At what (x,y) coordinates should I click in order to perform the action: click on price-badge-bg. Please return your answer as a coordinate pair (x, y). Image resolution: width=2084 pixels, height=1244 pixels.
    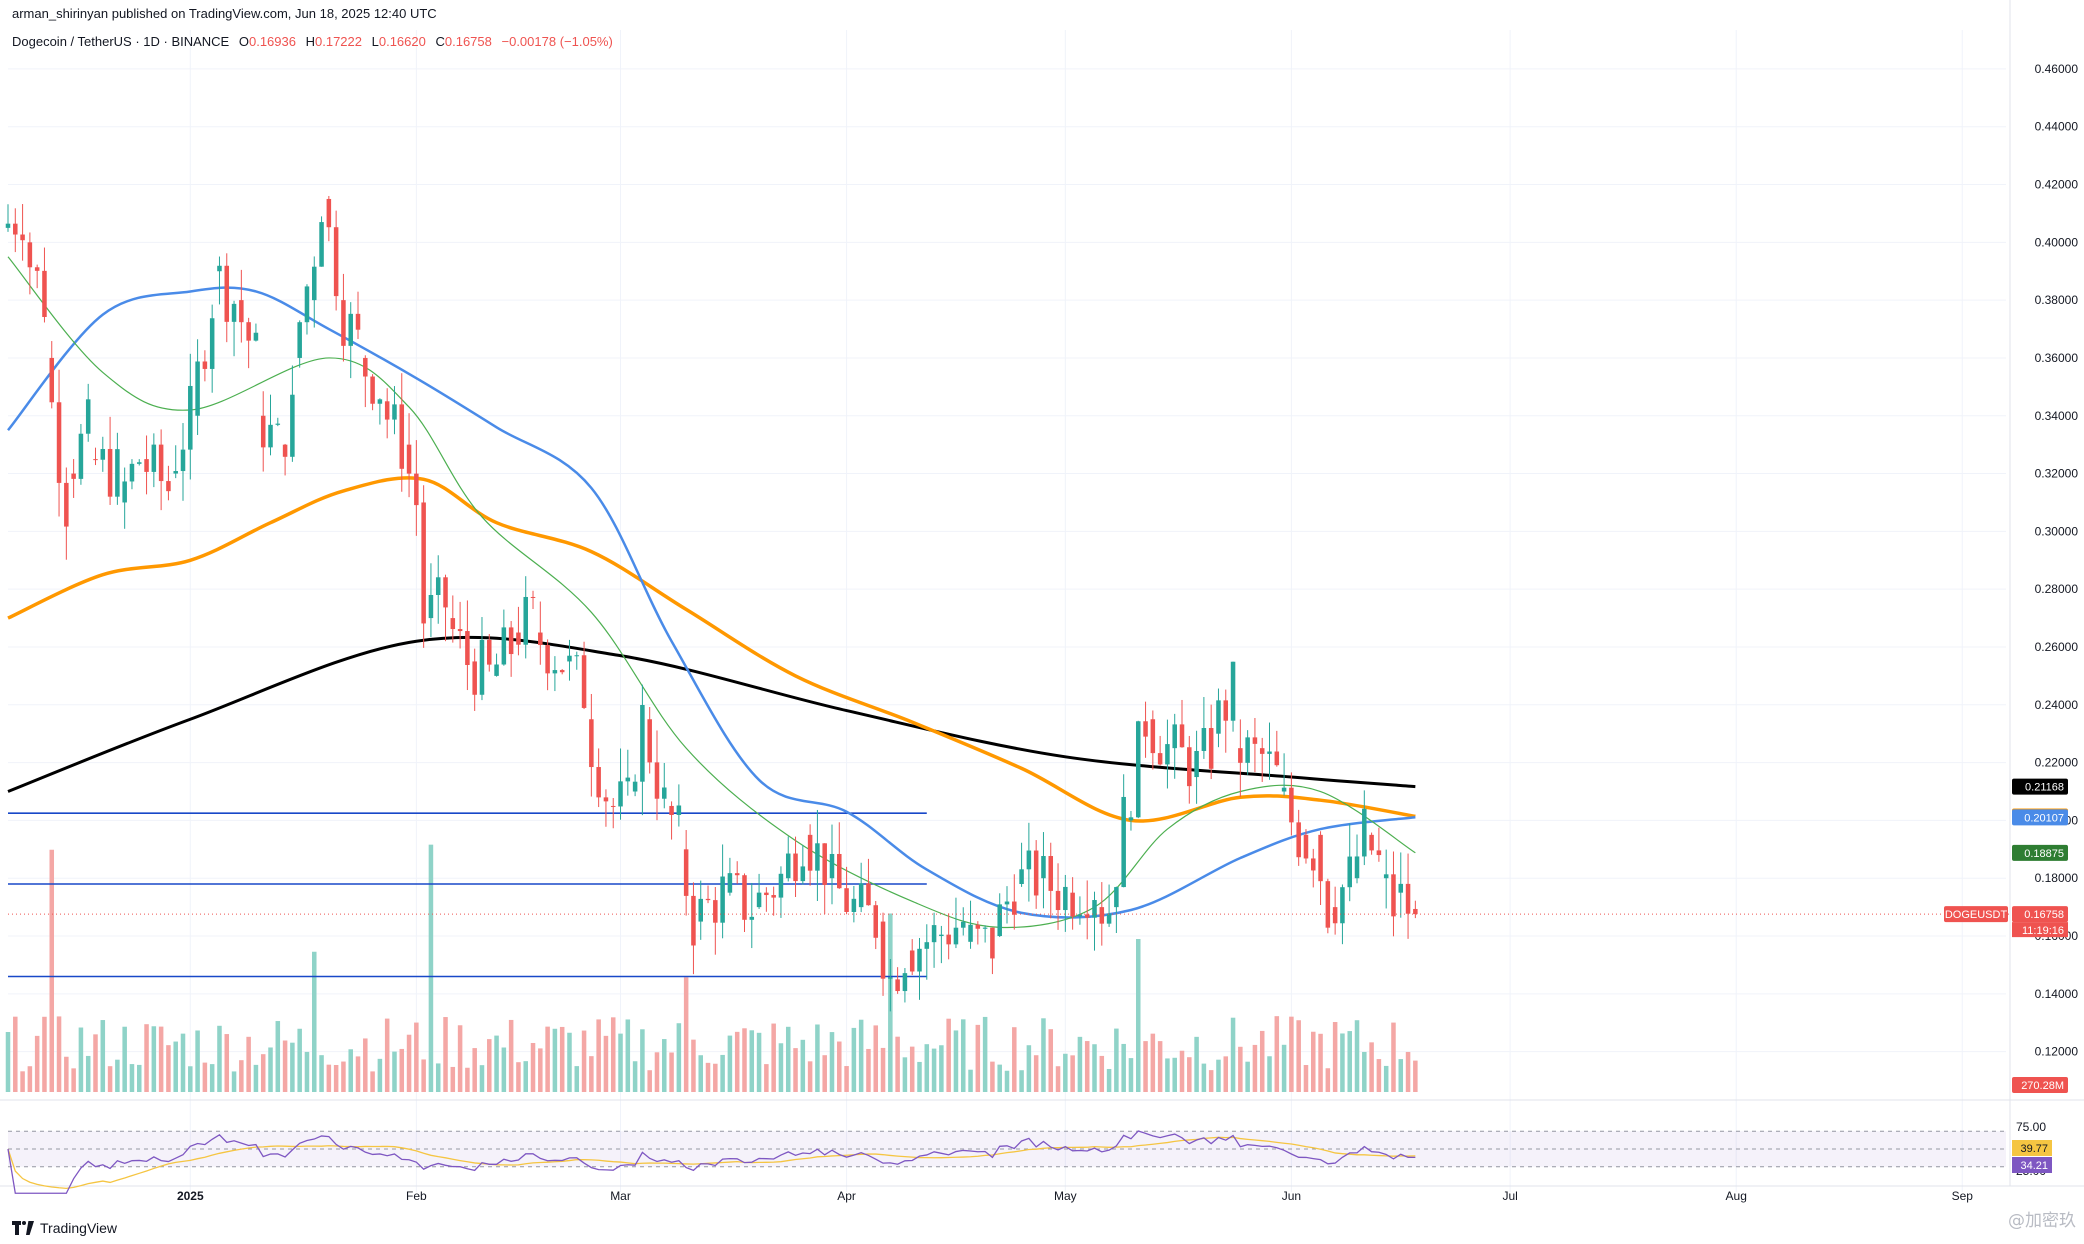
    Looking at the image, I should click on (2040, 786).